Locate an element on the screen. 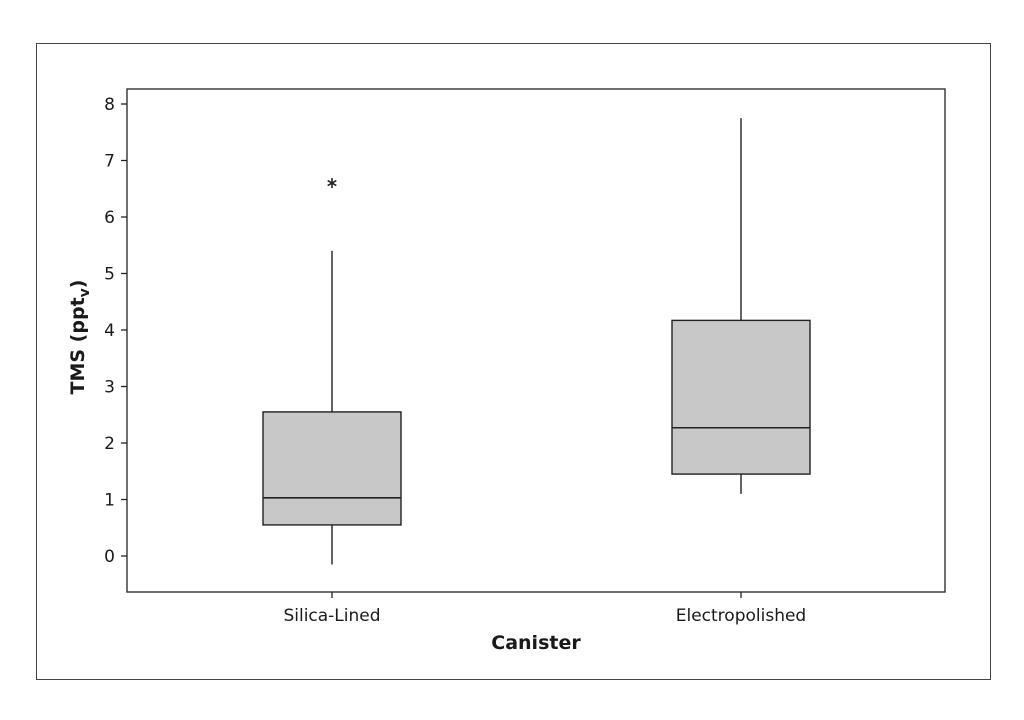  y-tick-label: 0 is located at coordinates (109, 557).